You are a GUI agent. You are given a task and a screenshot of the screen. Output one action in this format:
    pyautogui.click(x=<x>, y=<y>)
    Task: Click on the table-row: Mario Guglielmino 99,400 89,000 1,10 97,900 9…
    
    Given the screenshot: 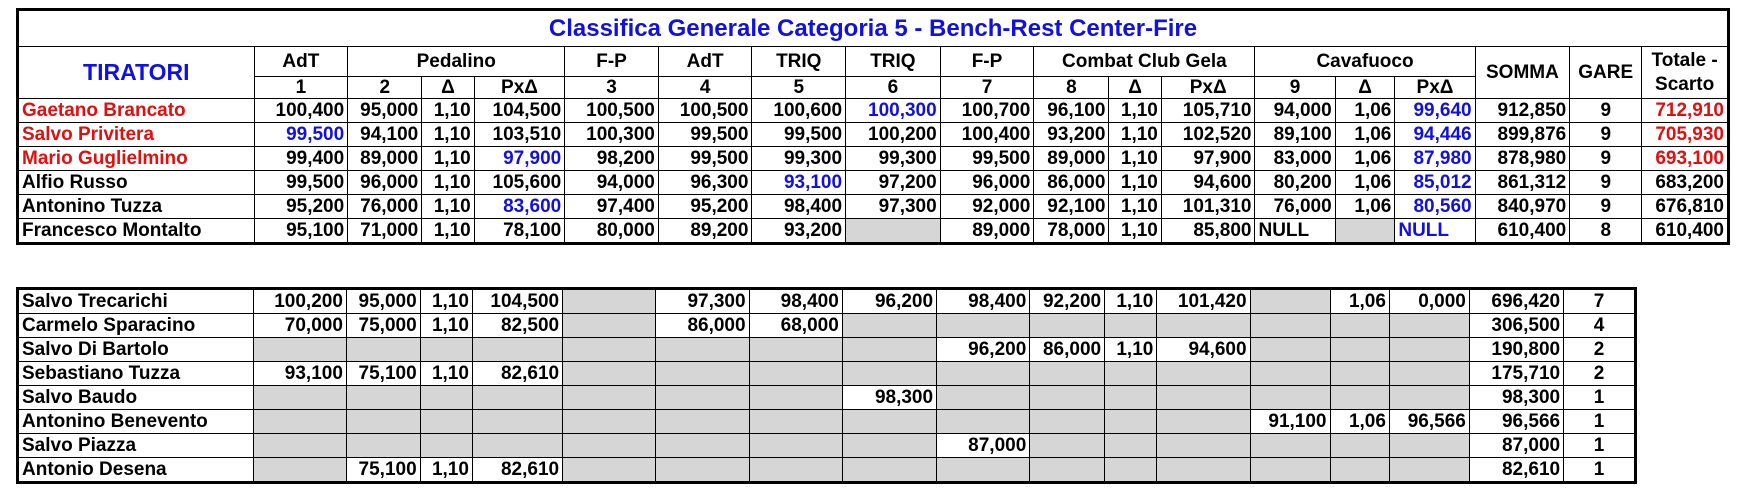 What is the action you would take?
    pyautogui.click(x=873, y=158)
    